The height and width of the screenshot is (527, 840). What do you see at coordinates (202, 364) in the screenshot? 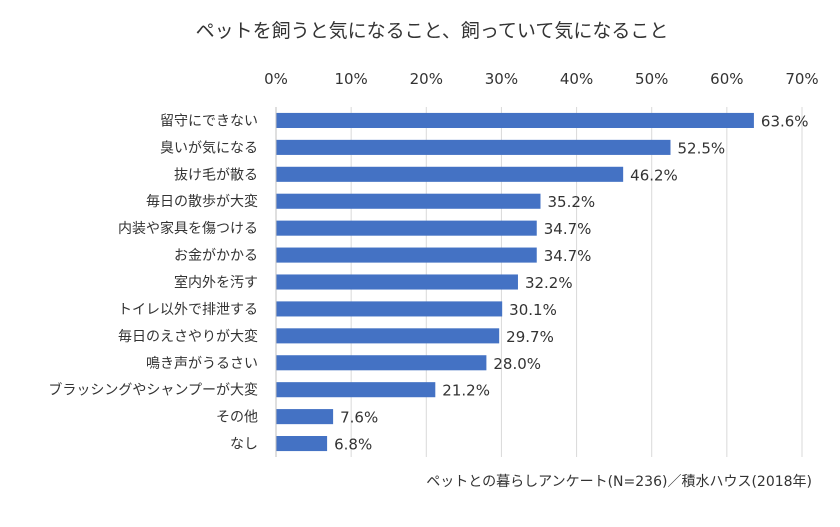
I see `category-label: 鳴き声がうるさい` at bounding box center [202, 364].